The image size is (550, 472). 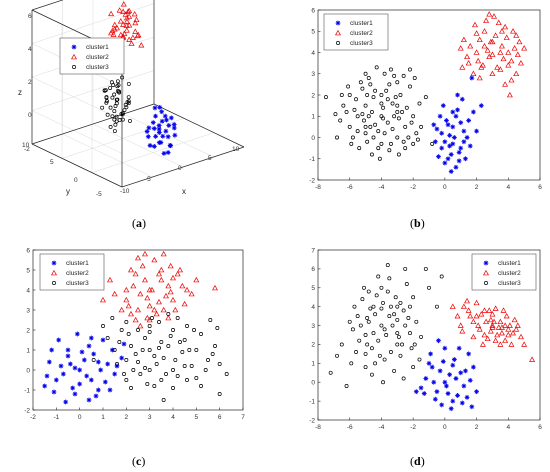 What do you see at coordinates (382, 187) in the screenshot?
I see `b-x-tick-label: -4` at bounding box center [382, 187].